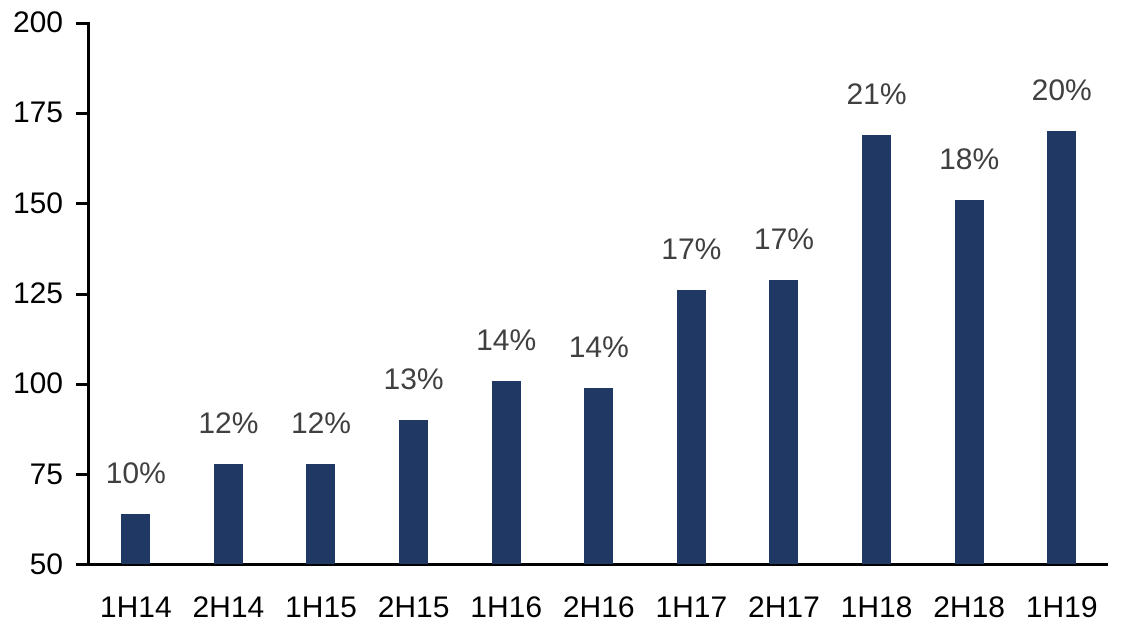 The width and height of the screenshot is (1129, 641). What do you see at coordinates (691, 607) in the screenshot?
I see `x-tick-label: 1H17` at bounding box center [691, 607].